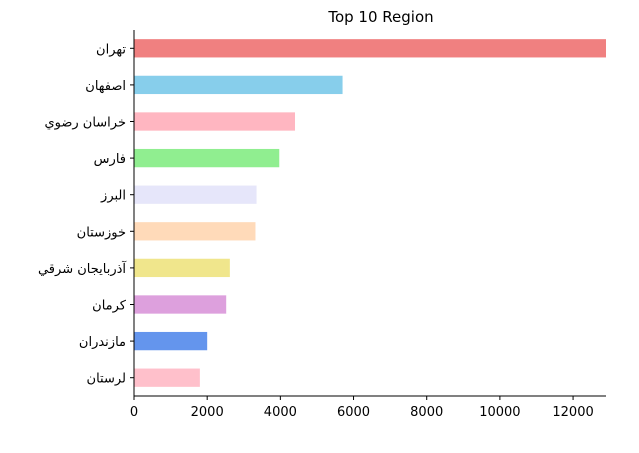  What do you see at coordinates (85, 123) in the screenshot?
I see `category-label-3: خراسان رضوي` at bounding box center [85, 123].